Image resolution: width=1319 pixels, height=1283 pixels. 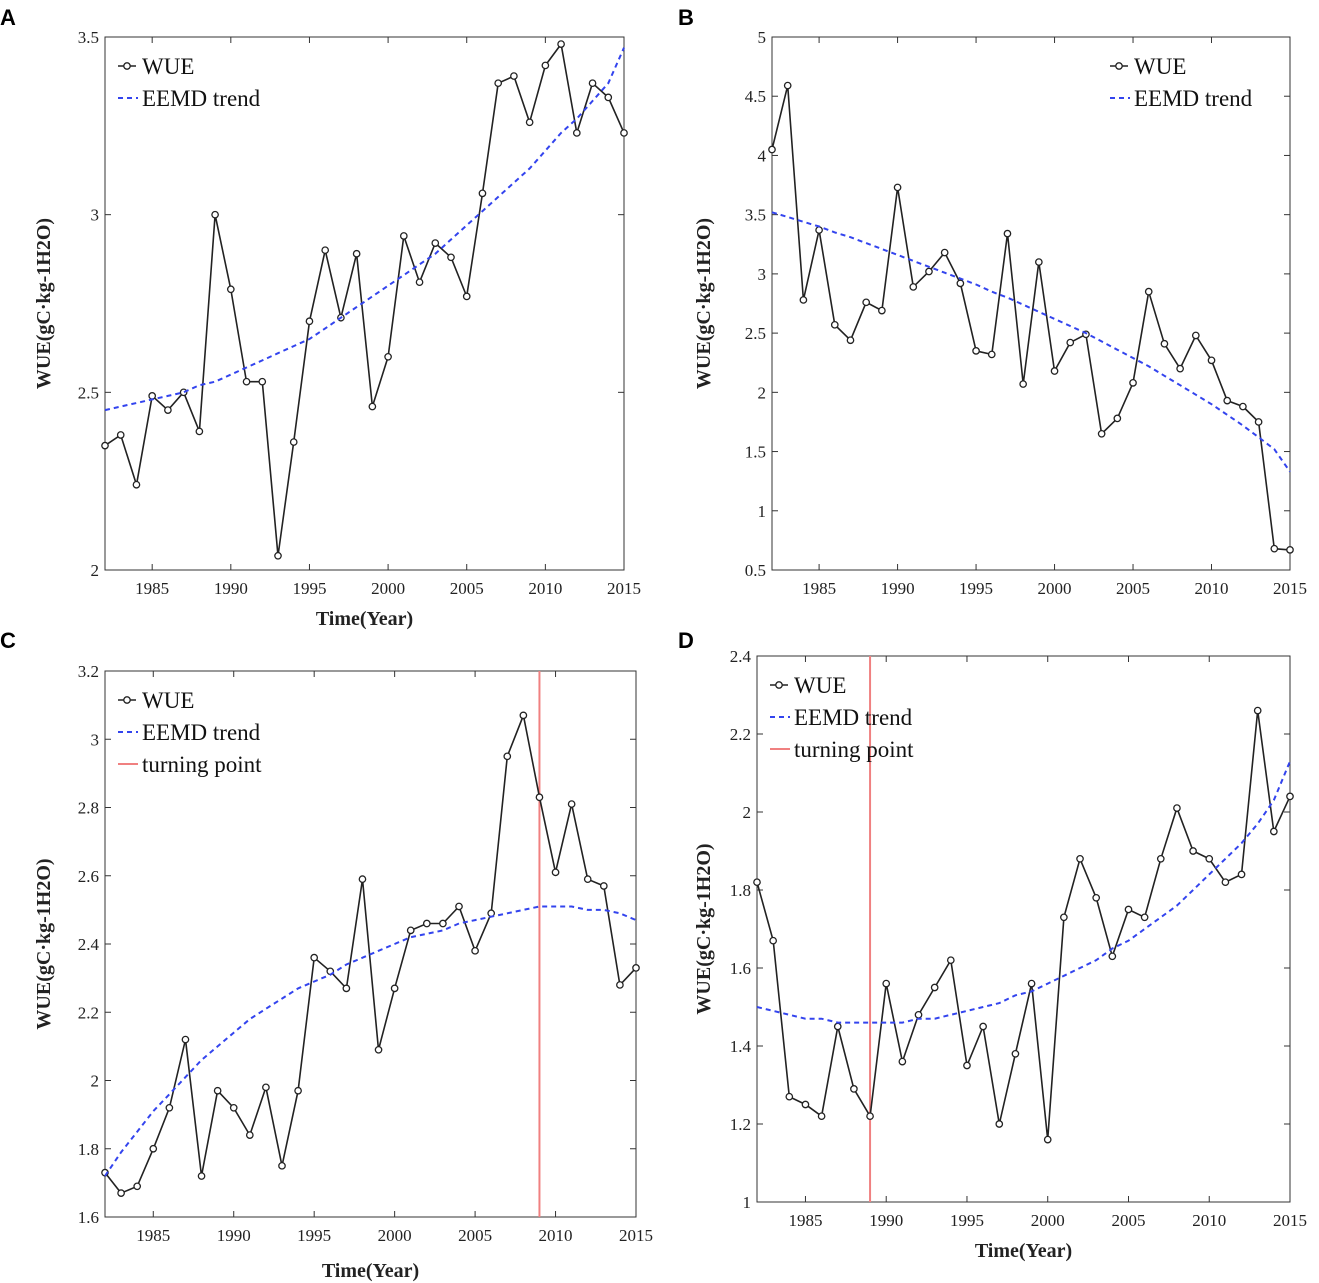 I want to click on x-tick-label: 1985, so click(x=805, y=1220).